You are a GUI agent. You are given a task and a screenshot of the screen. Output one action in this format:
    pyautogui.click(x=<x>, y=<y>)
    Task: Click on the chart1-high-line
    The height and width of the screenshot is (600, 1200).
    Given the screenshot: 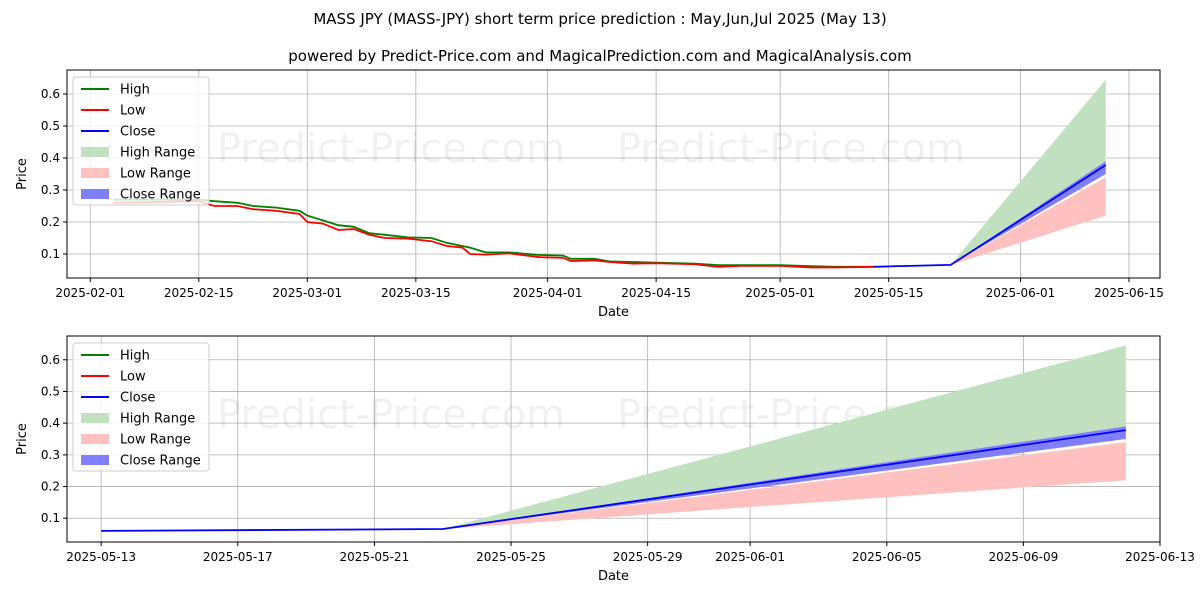 What is the action you would take?
    pyautogui.click(x=493, y=233)
    